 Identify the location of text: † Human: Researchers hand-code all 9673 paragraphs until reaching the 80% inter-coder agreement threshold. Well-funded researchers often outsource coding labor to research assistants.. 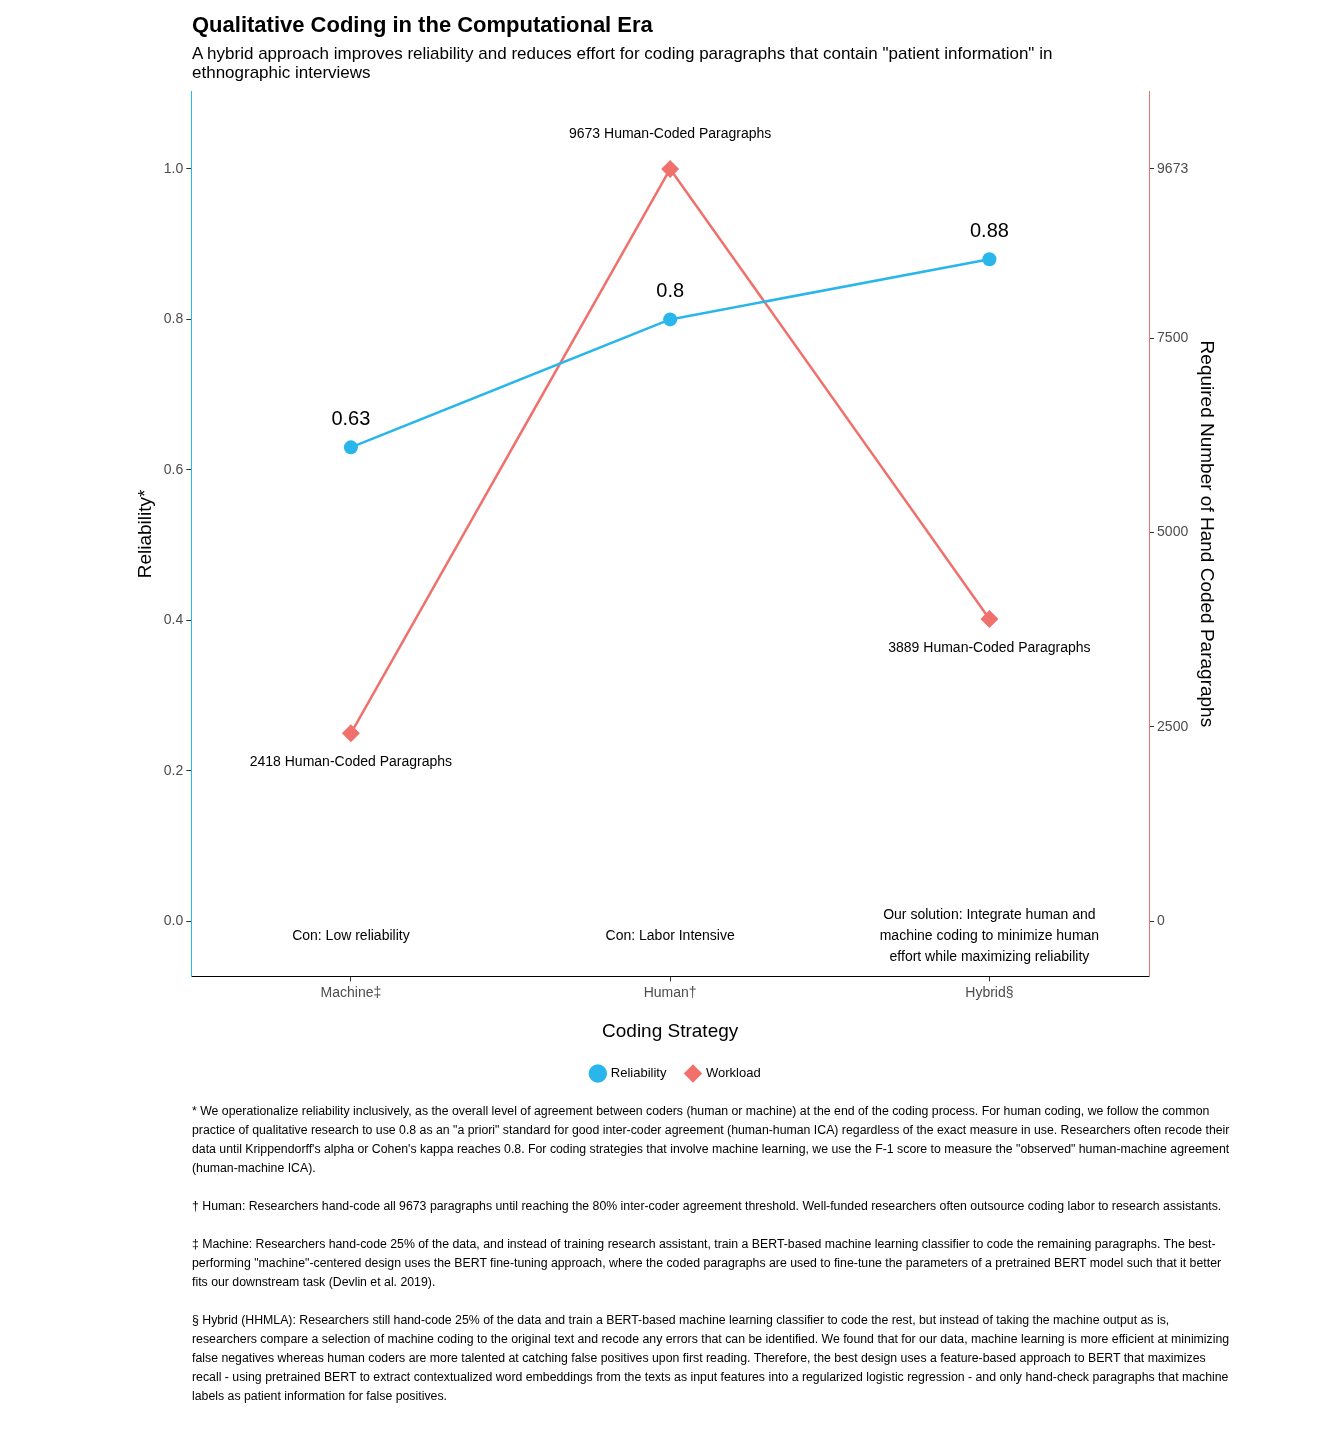
(707, 1206).